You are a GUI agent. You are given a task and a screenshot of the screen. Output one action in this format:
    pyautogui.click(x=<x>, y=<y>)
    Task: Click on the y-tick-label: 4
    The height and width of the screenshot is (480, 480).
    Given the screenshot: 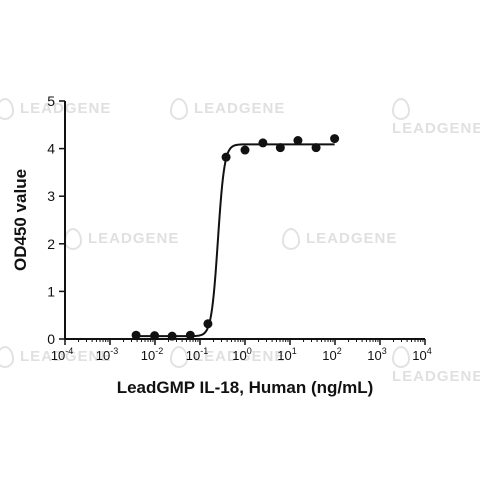 What is the action you would take?
    pyautogui.click(x=51, y=149)
    